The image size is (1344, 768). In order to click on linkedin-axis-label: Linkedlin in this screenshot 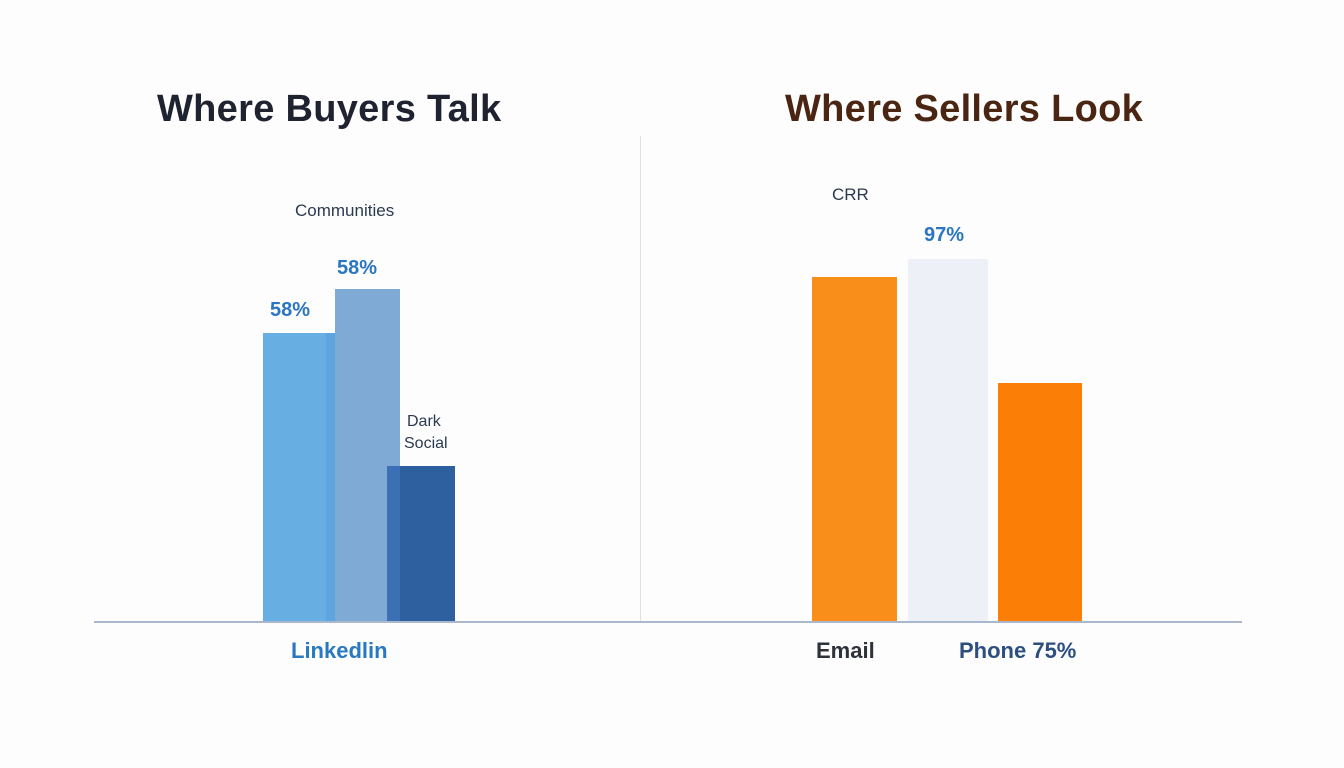, I will do `click(339, 650)`.